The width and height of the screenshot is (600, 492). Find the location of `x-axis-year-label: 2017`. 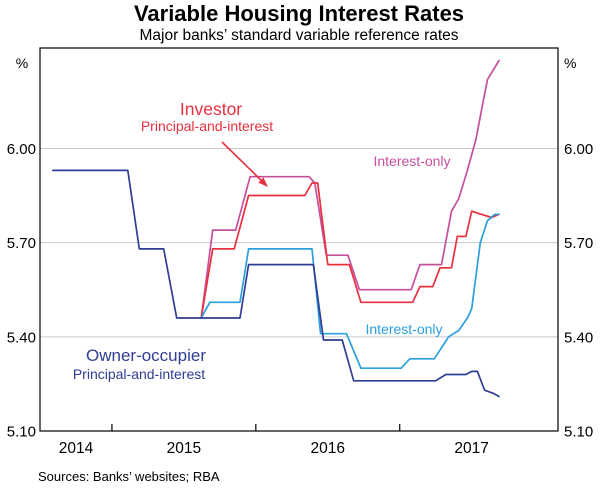

x-axis-year-label: 2017 is located at coordinates (471, 448).